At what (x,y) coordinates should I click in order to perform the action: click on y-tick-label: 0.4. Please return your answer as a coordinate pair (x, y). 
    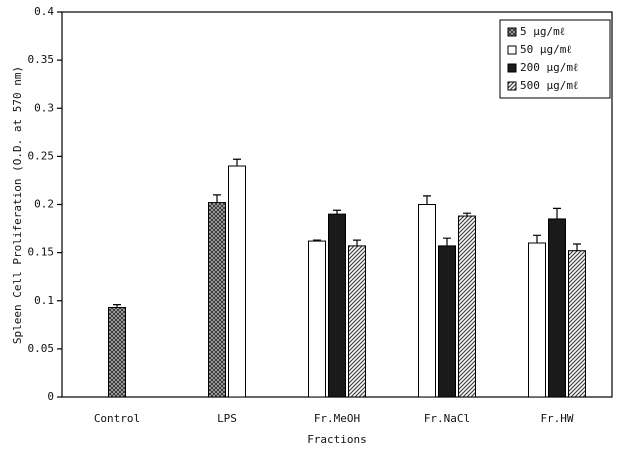
    Looking at the image, I should click on (44, 11).